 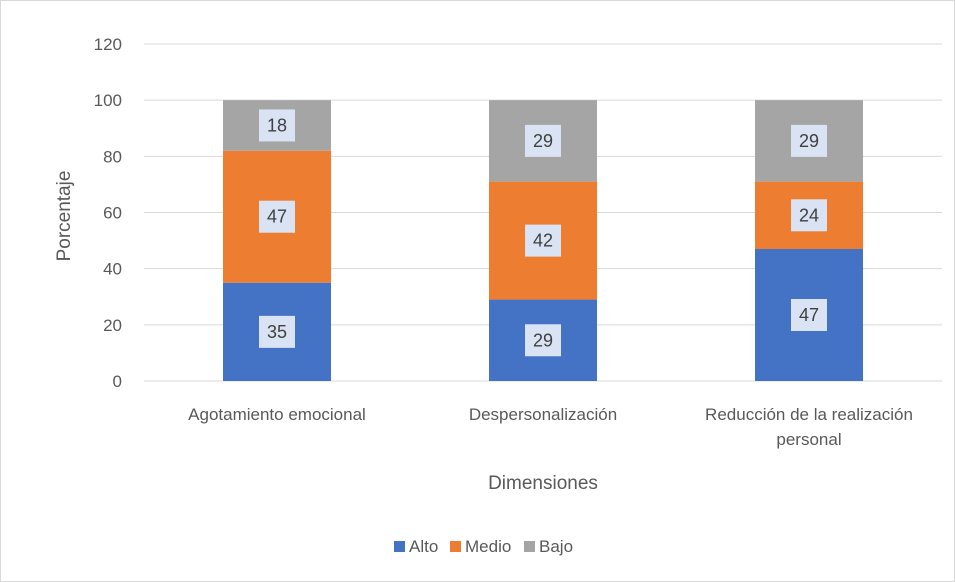 I want to click on legend-swatch-medio, so click(x=455, y=546).